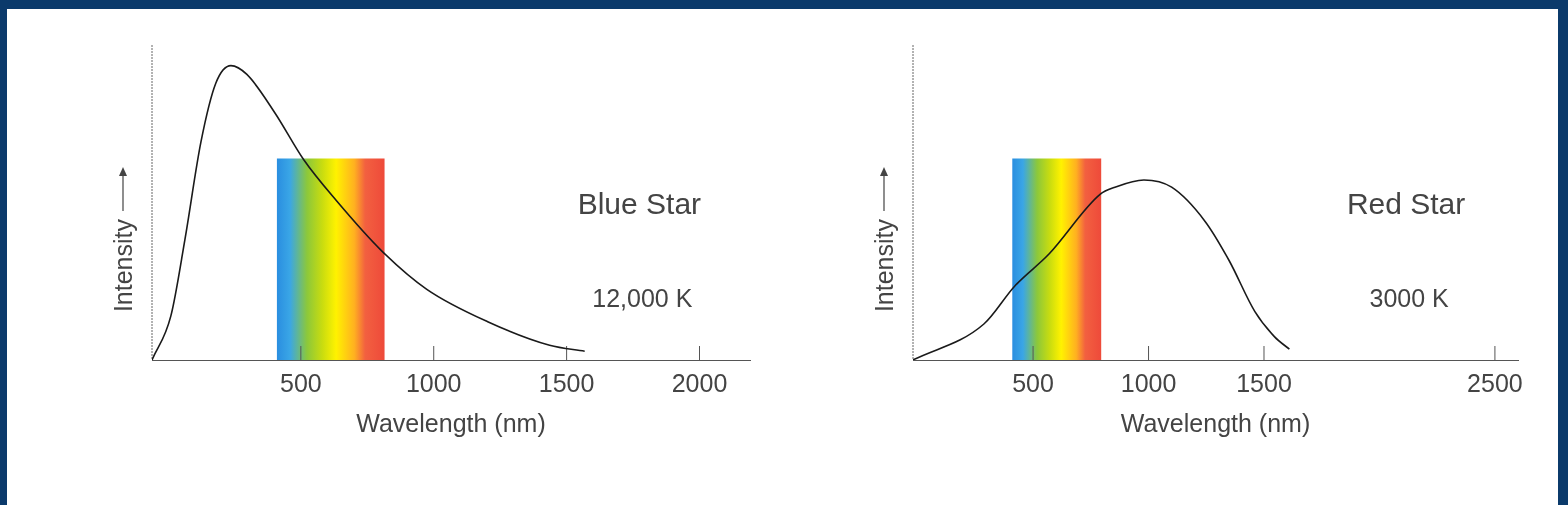 This screenshot has width=1568, height=505. Describe the element at coordinates (699, 382) in the screenshot. I see `x-tick-label: 2000` at that location.